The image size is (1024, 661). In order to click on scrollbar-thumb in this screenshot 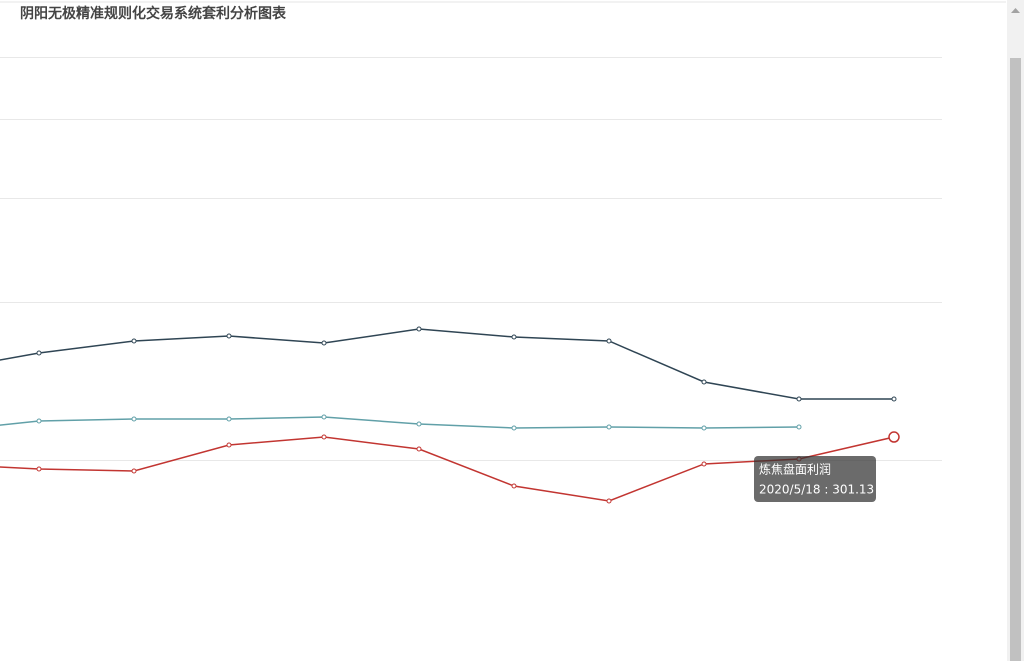, I will do `click(1015, 359)`.